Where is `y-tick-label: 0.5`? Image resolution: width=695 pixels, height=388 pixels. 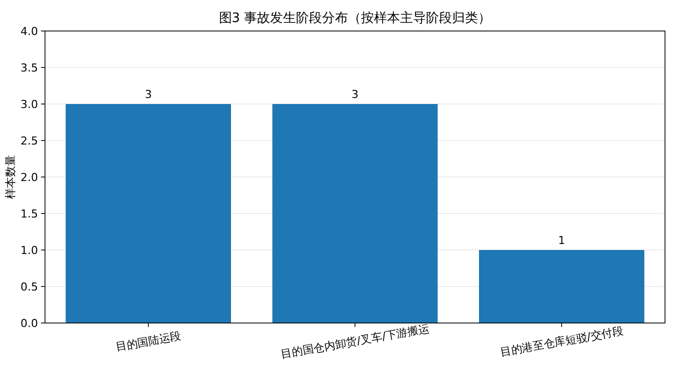 y-tick-label: 0.5 is located at coordinates (29, 287).